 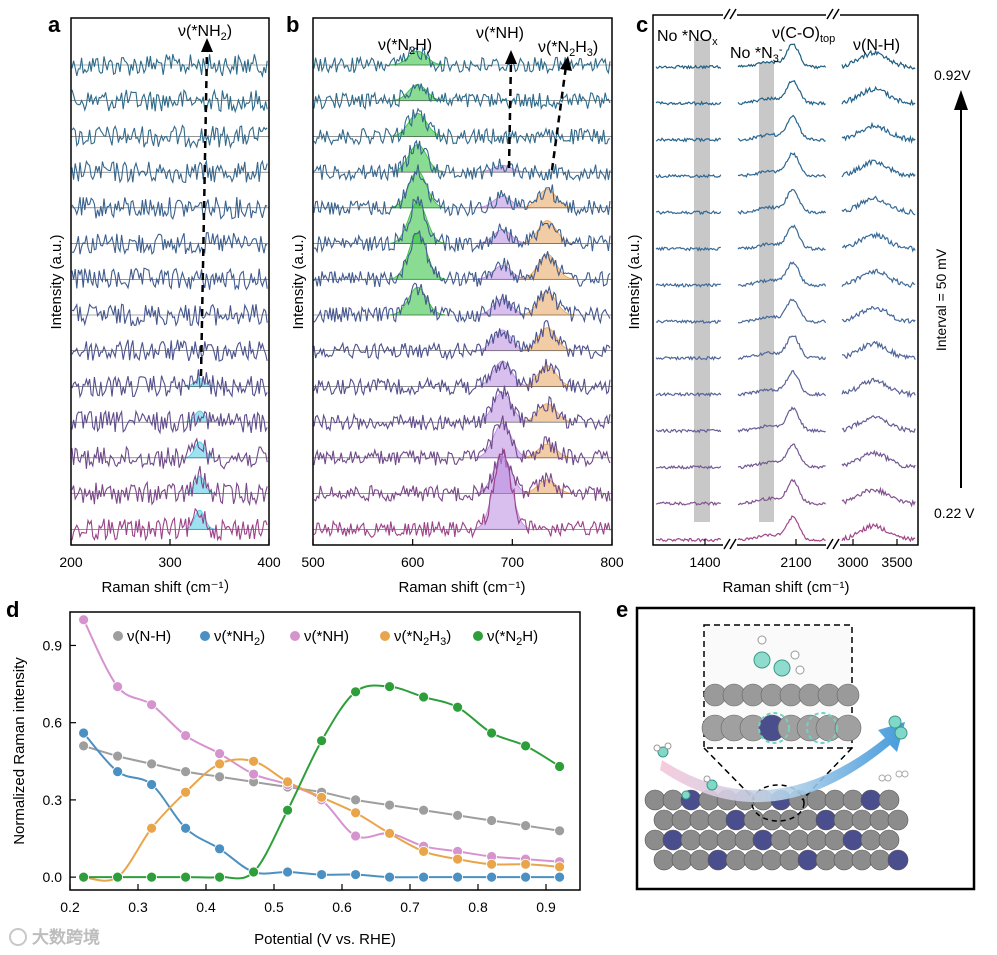 What do you see at coordinates (800, 670) in the screenshot?
I see `hydrogen-atom` at bounding box center [800, 670].